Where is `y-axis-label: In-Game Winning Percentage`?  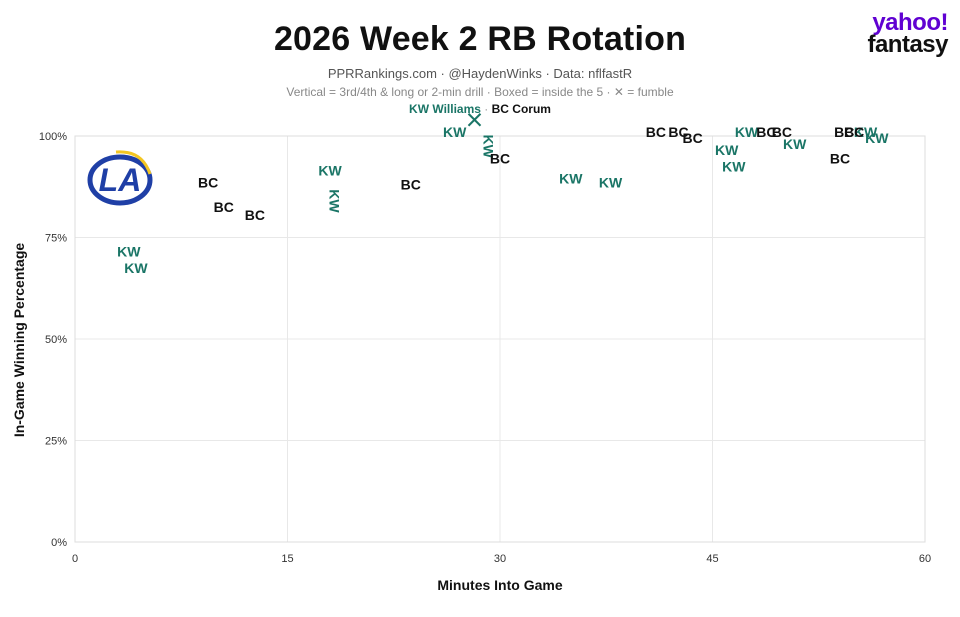
y-axis-label: In-Game Winning Percentage is located at coordinates (19, 340).